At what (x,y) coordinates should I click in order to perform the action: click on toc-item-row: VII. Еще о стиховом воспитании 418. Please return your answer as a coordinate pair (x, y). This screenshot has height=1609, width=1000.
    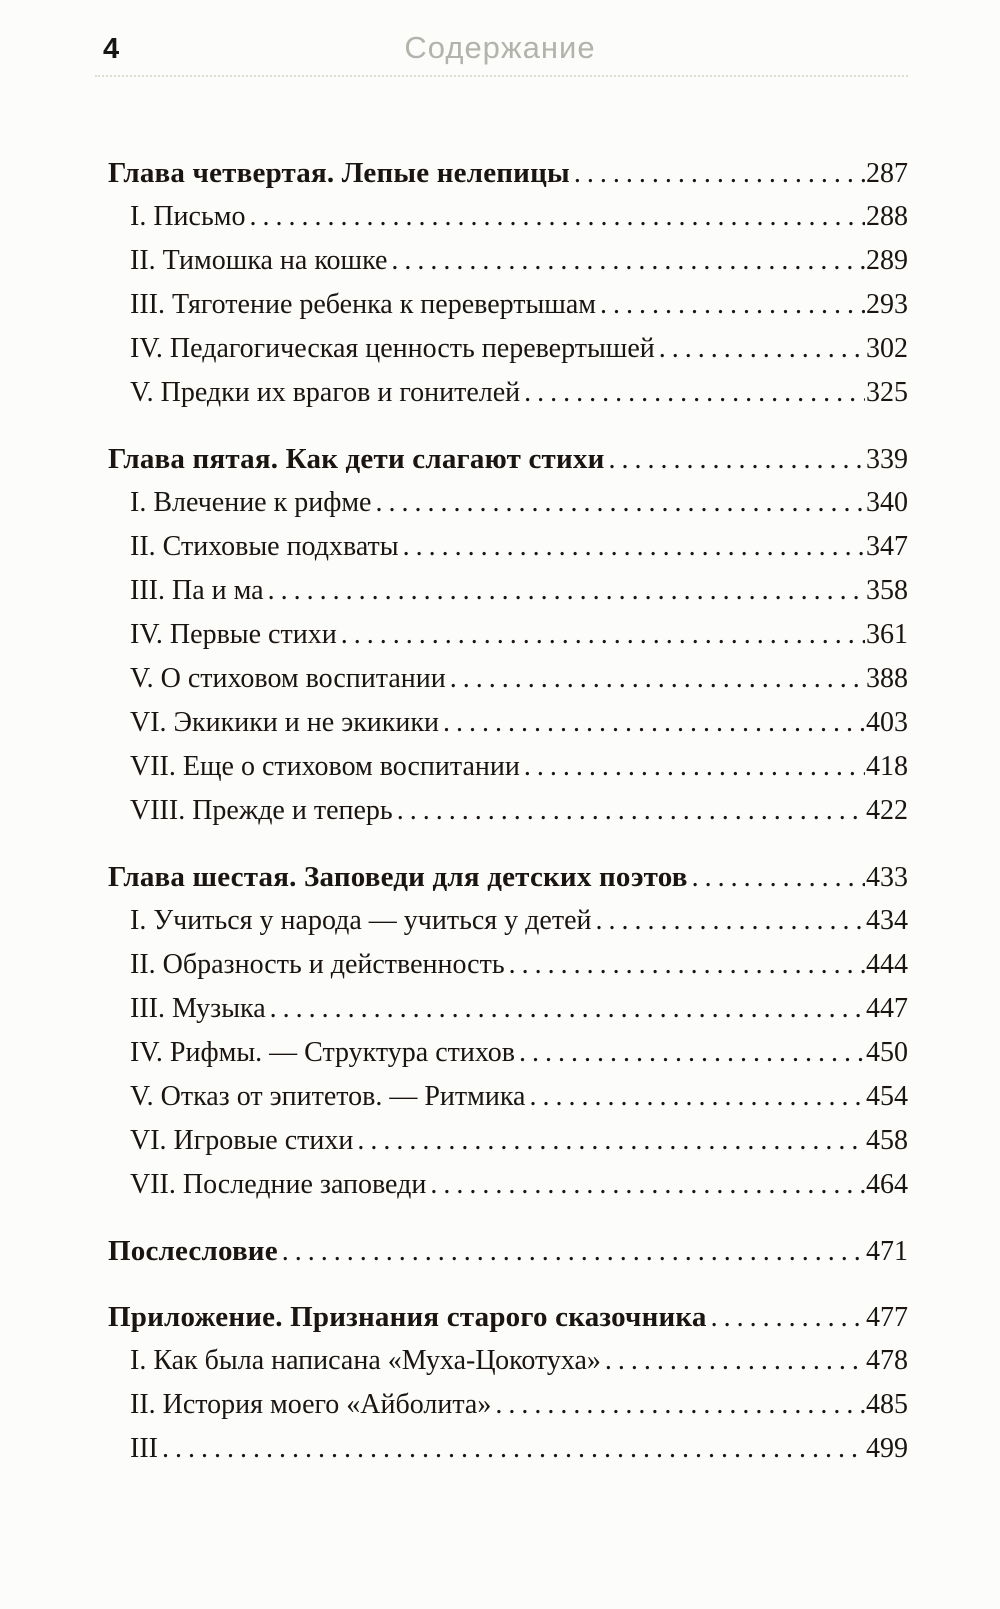
    Looking at the image, I should click on (508, 767).